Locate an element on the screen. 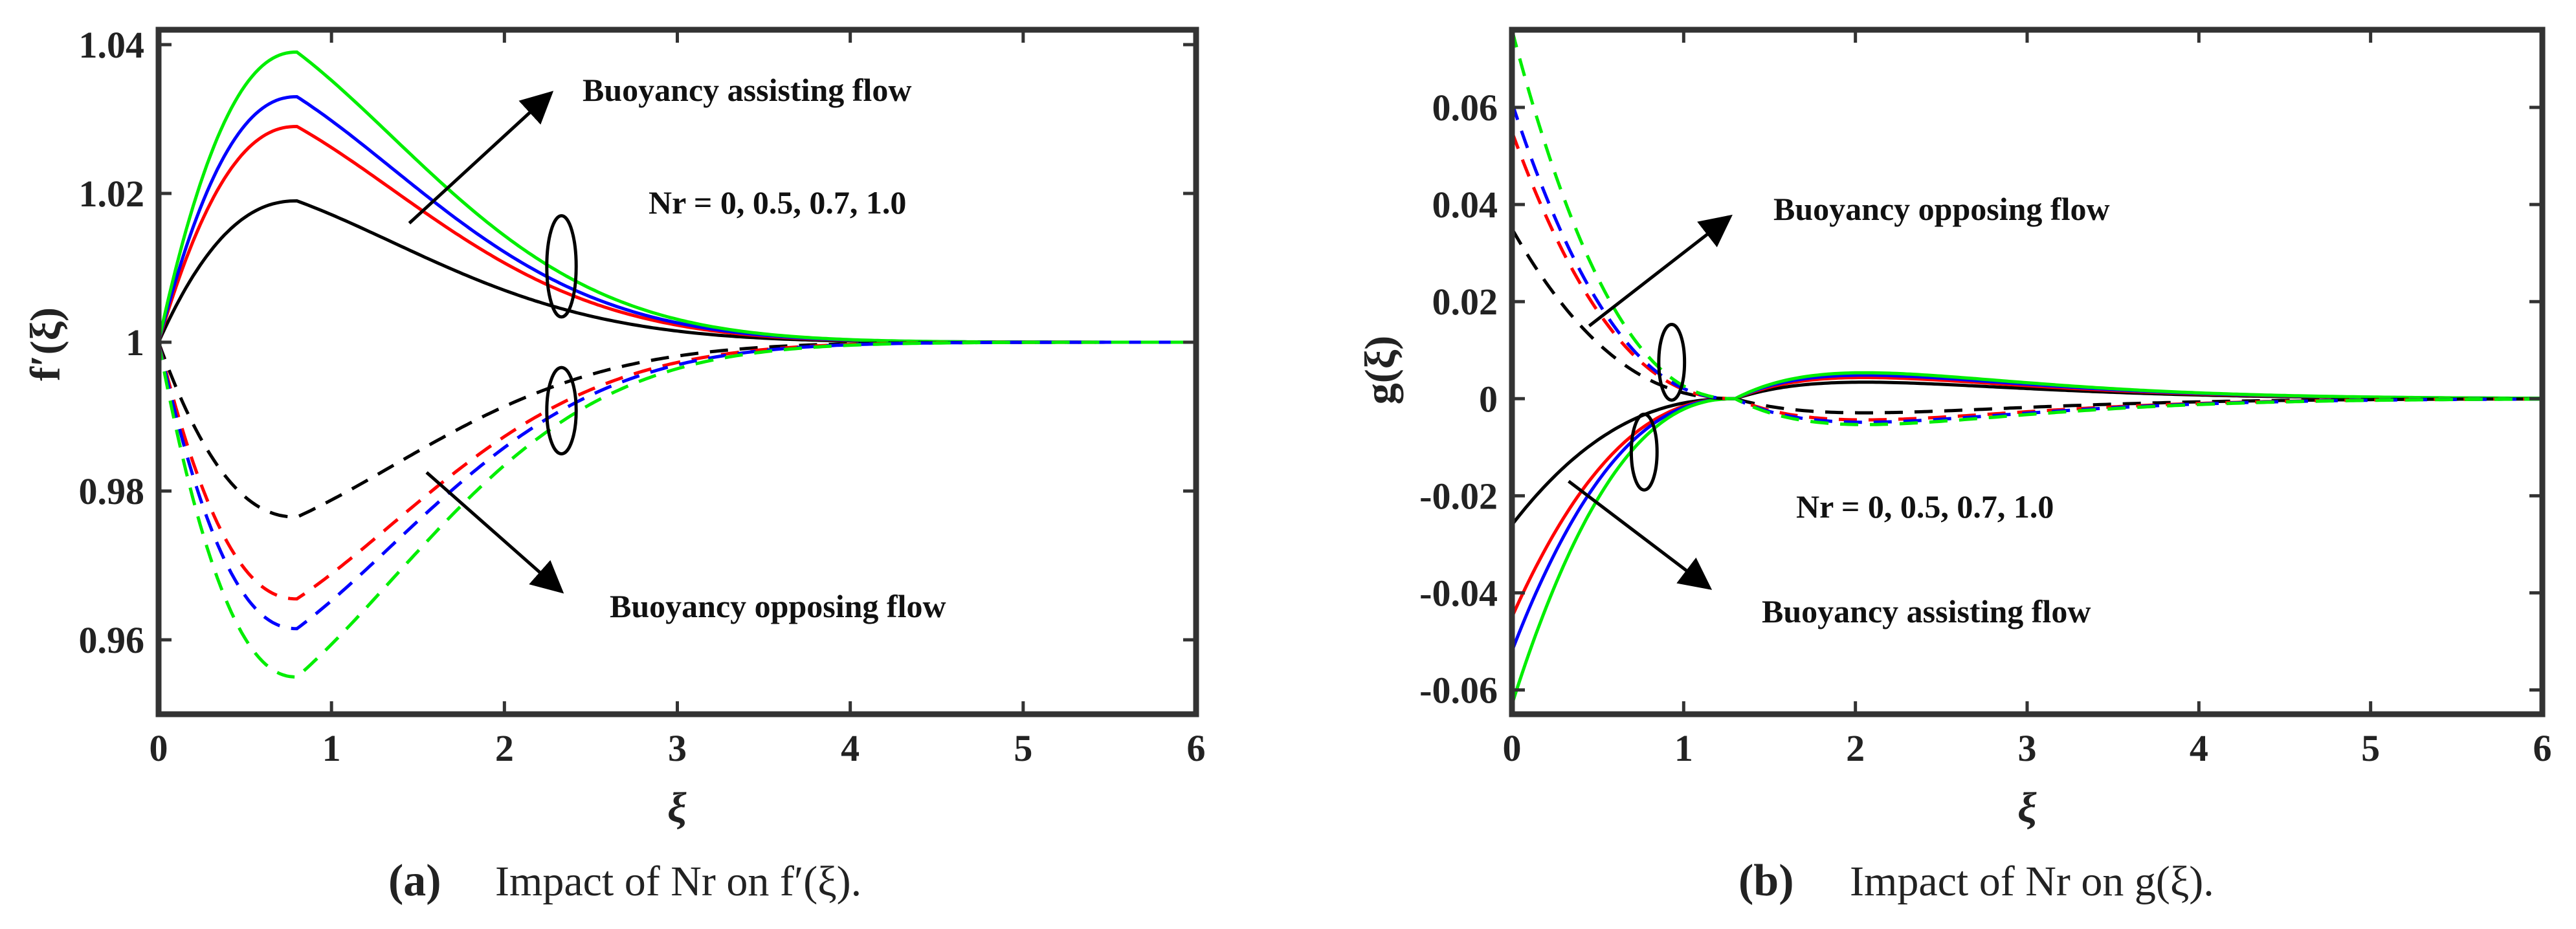 This screenshot has width=2576, height=929. y-tick-label: -0.02 is located at coordinates (1458, 496).